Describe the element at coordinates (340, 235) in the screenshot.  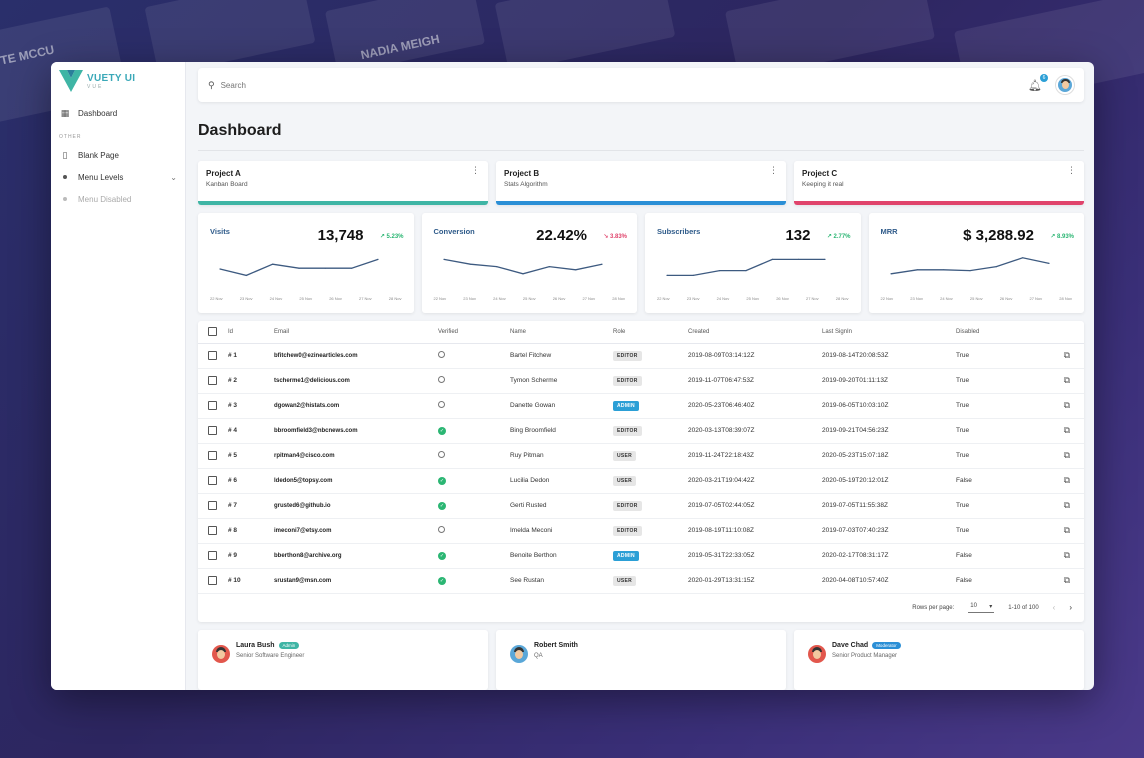
I see `stat-value: 13,748` at that location.